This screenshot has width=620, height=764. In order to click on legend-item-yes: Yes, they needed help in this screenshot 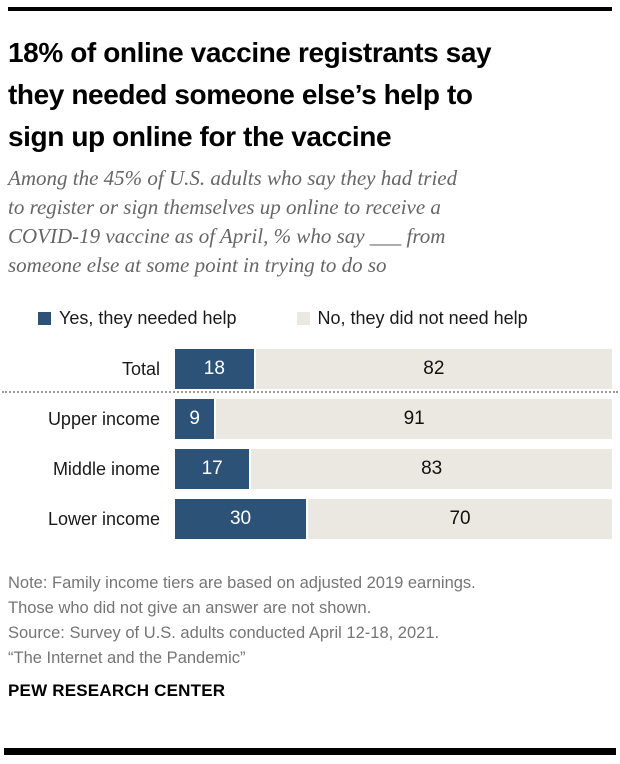, I will do `click(137, 318)`.